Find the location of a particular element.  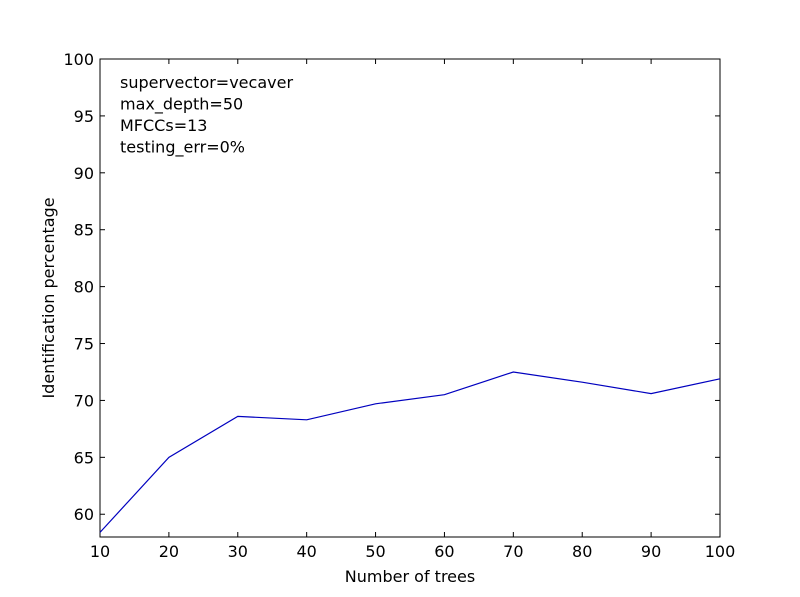

y-tick-label: 70 is located at coordinates (84, 400).